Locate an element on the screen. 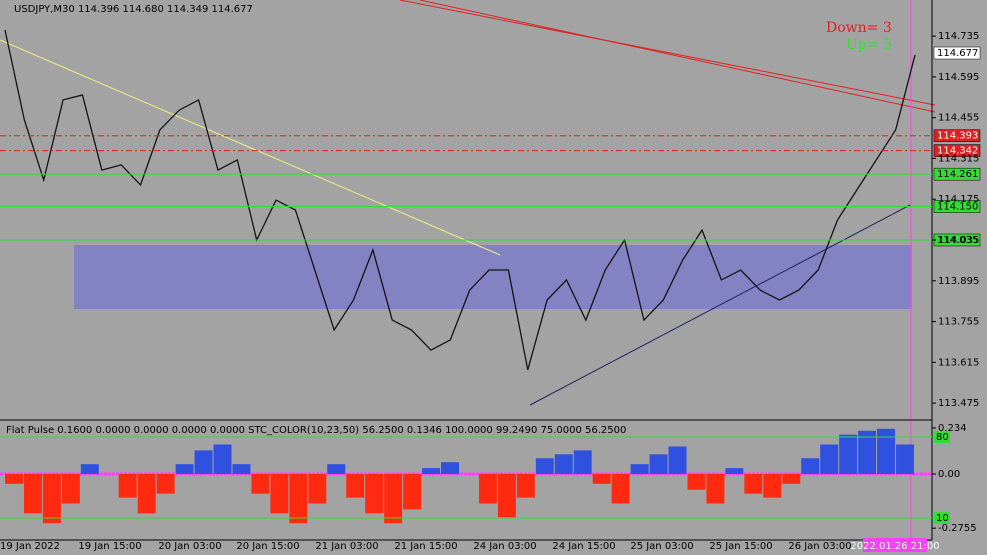 The height and width of the screenshot is (555, 987). level-label: 10 is located at coordinates (942, 518).